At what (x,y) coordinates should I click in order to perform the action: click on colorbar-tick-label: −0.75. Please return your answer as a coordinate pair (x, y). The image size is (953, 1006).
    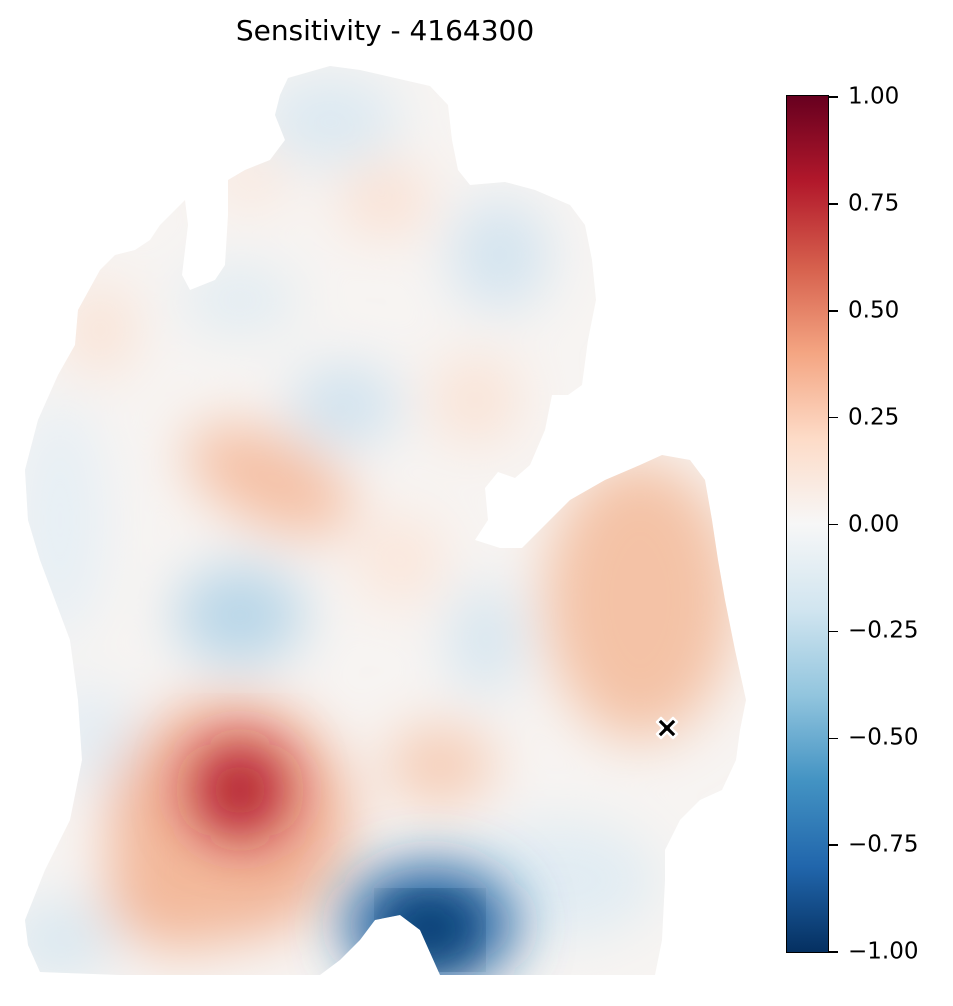
    Looking at the image, I should click on (883, 844).